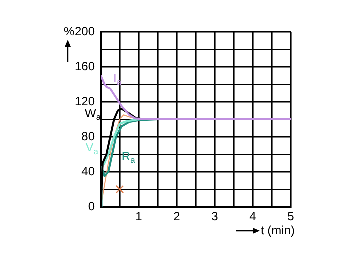 This screenshot has width=360, height=262. Describe the element at coordinates (291, 216) in the screenshot. I see `x-tick-label: 5` at that location.